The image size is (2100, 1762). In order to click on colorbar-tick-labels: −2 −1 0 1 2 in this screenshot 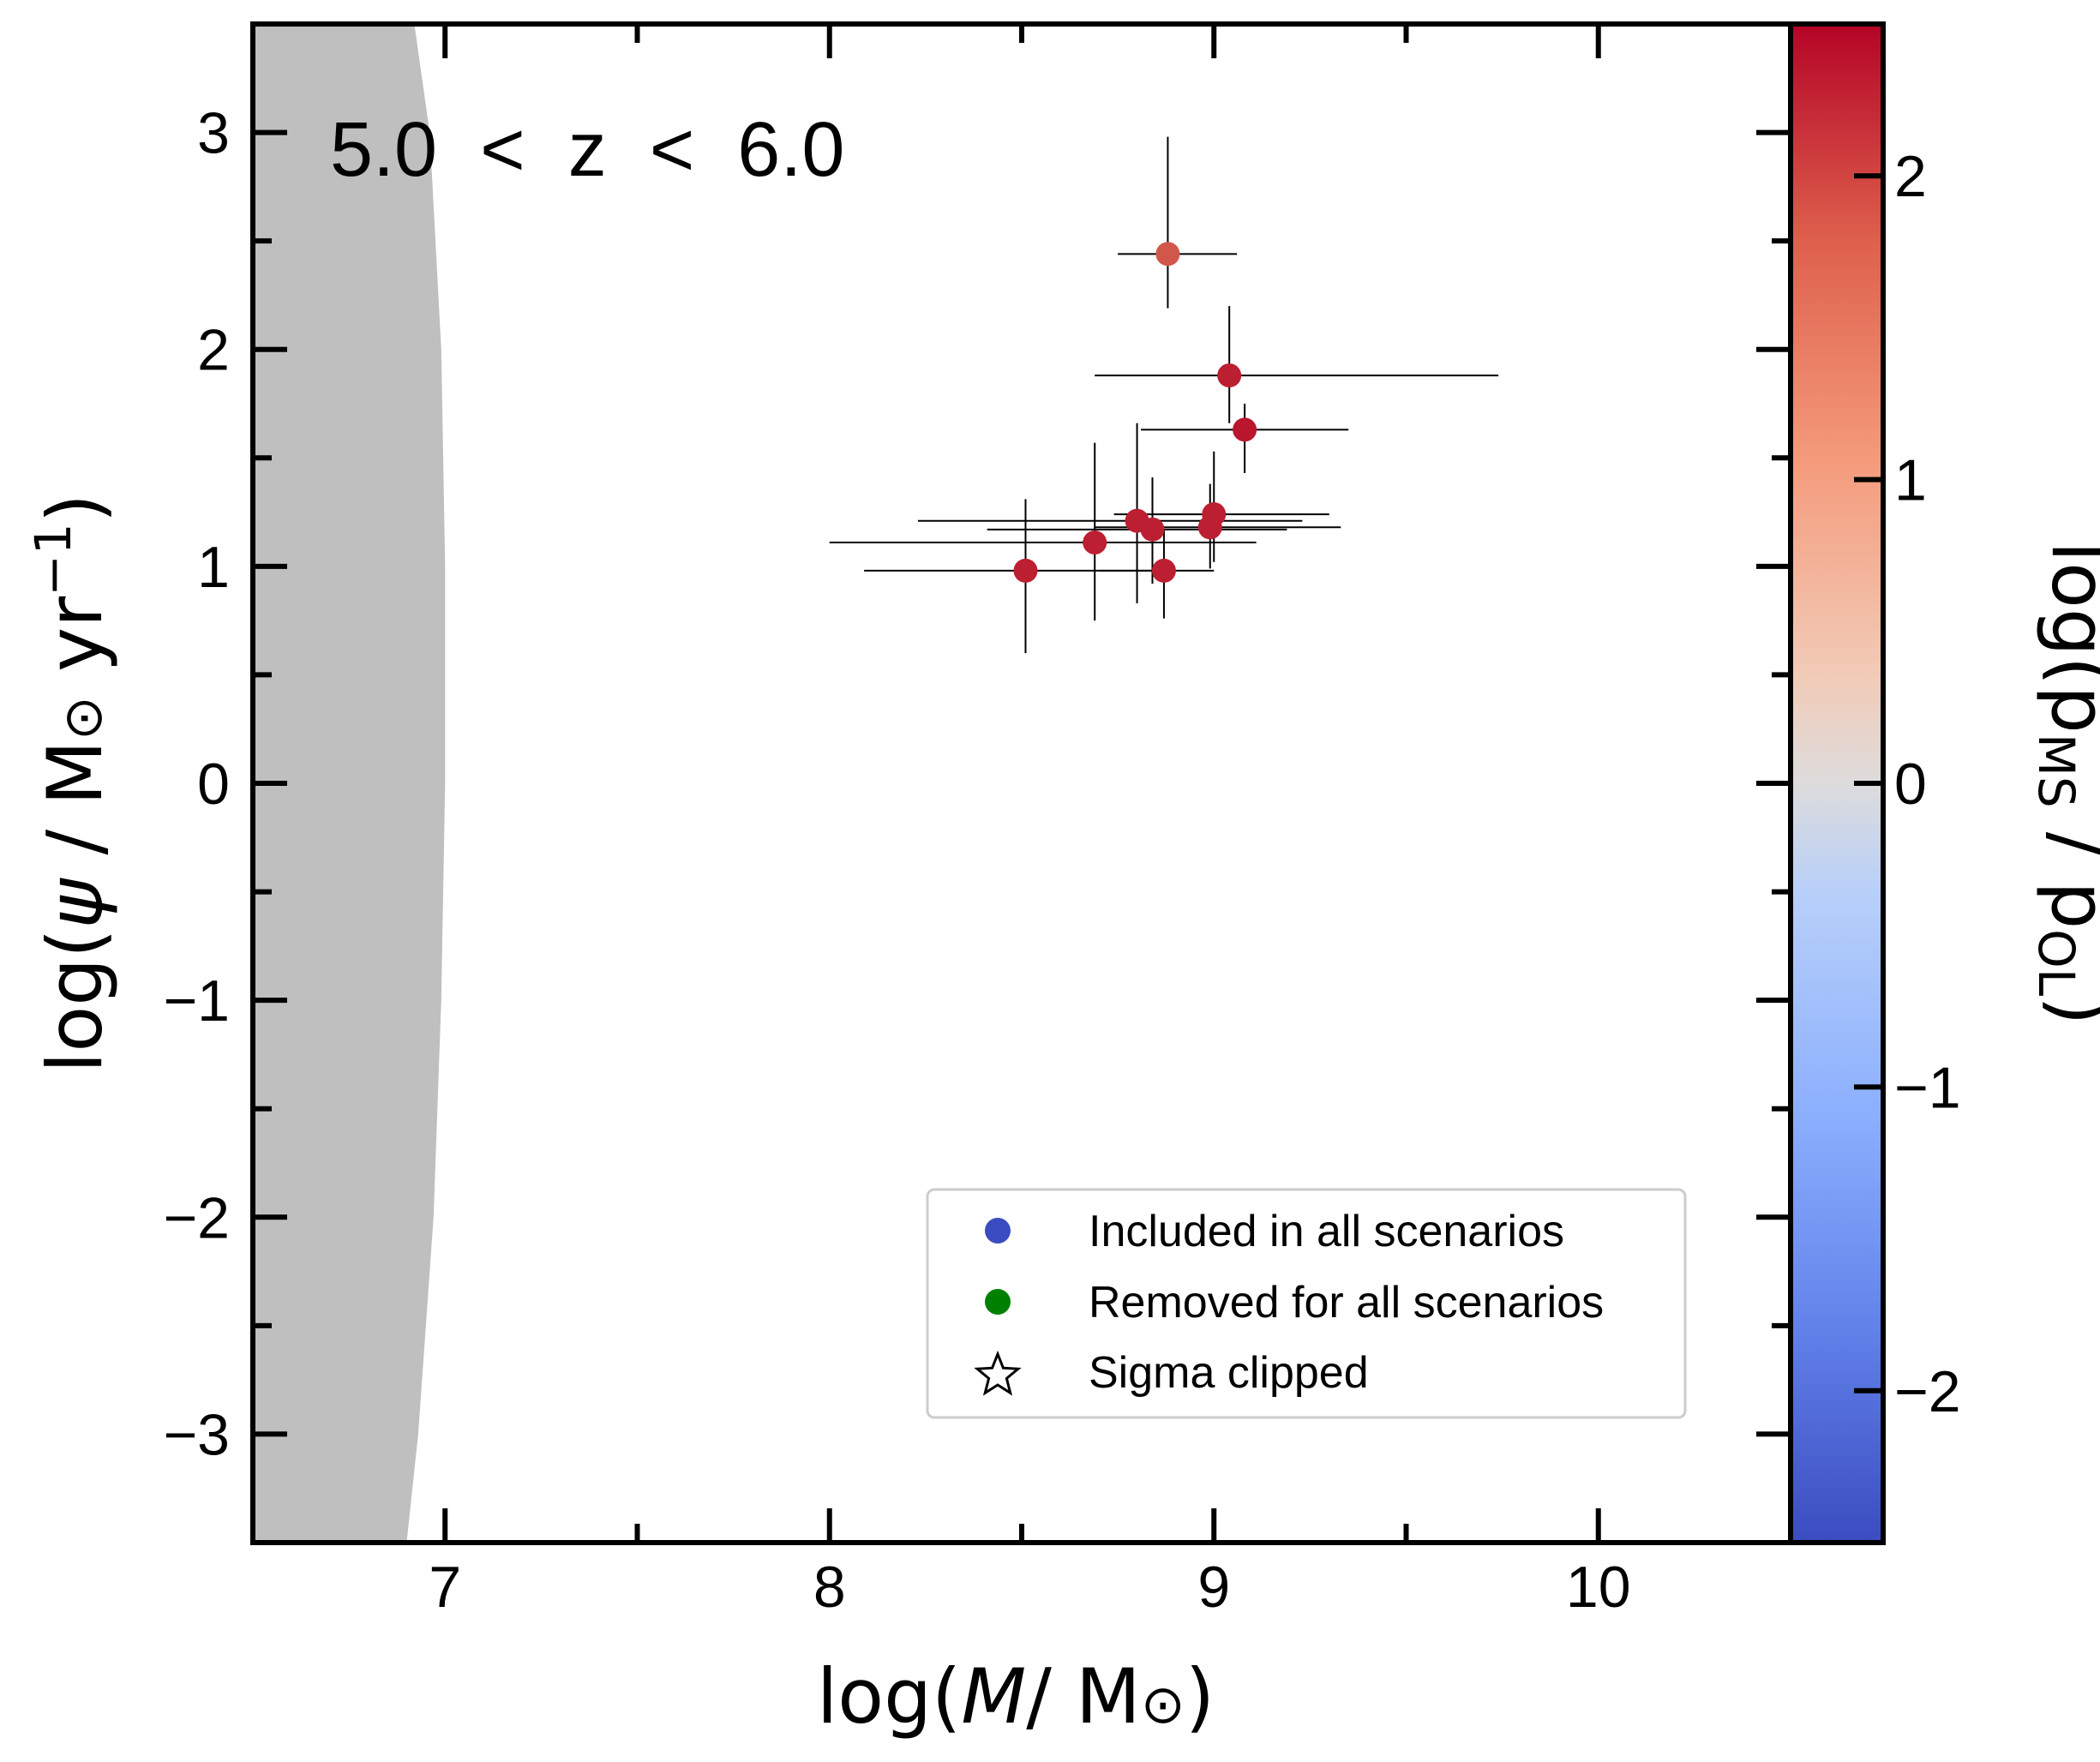, I will do `click(1927, 784)`.